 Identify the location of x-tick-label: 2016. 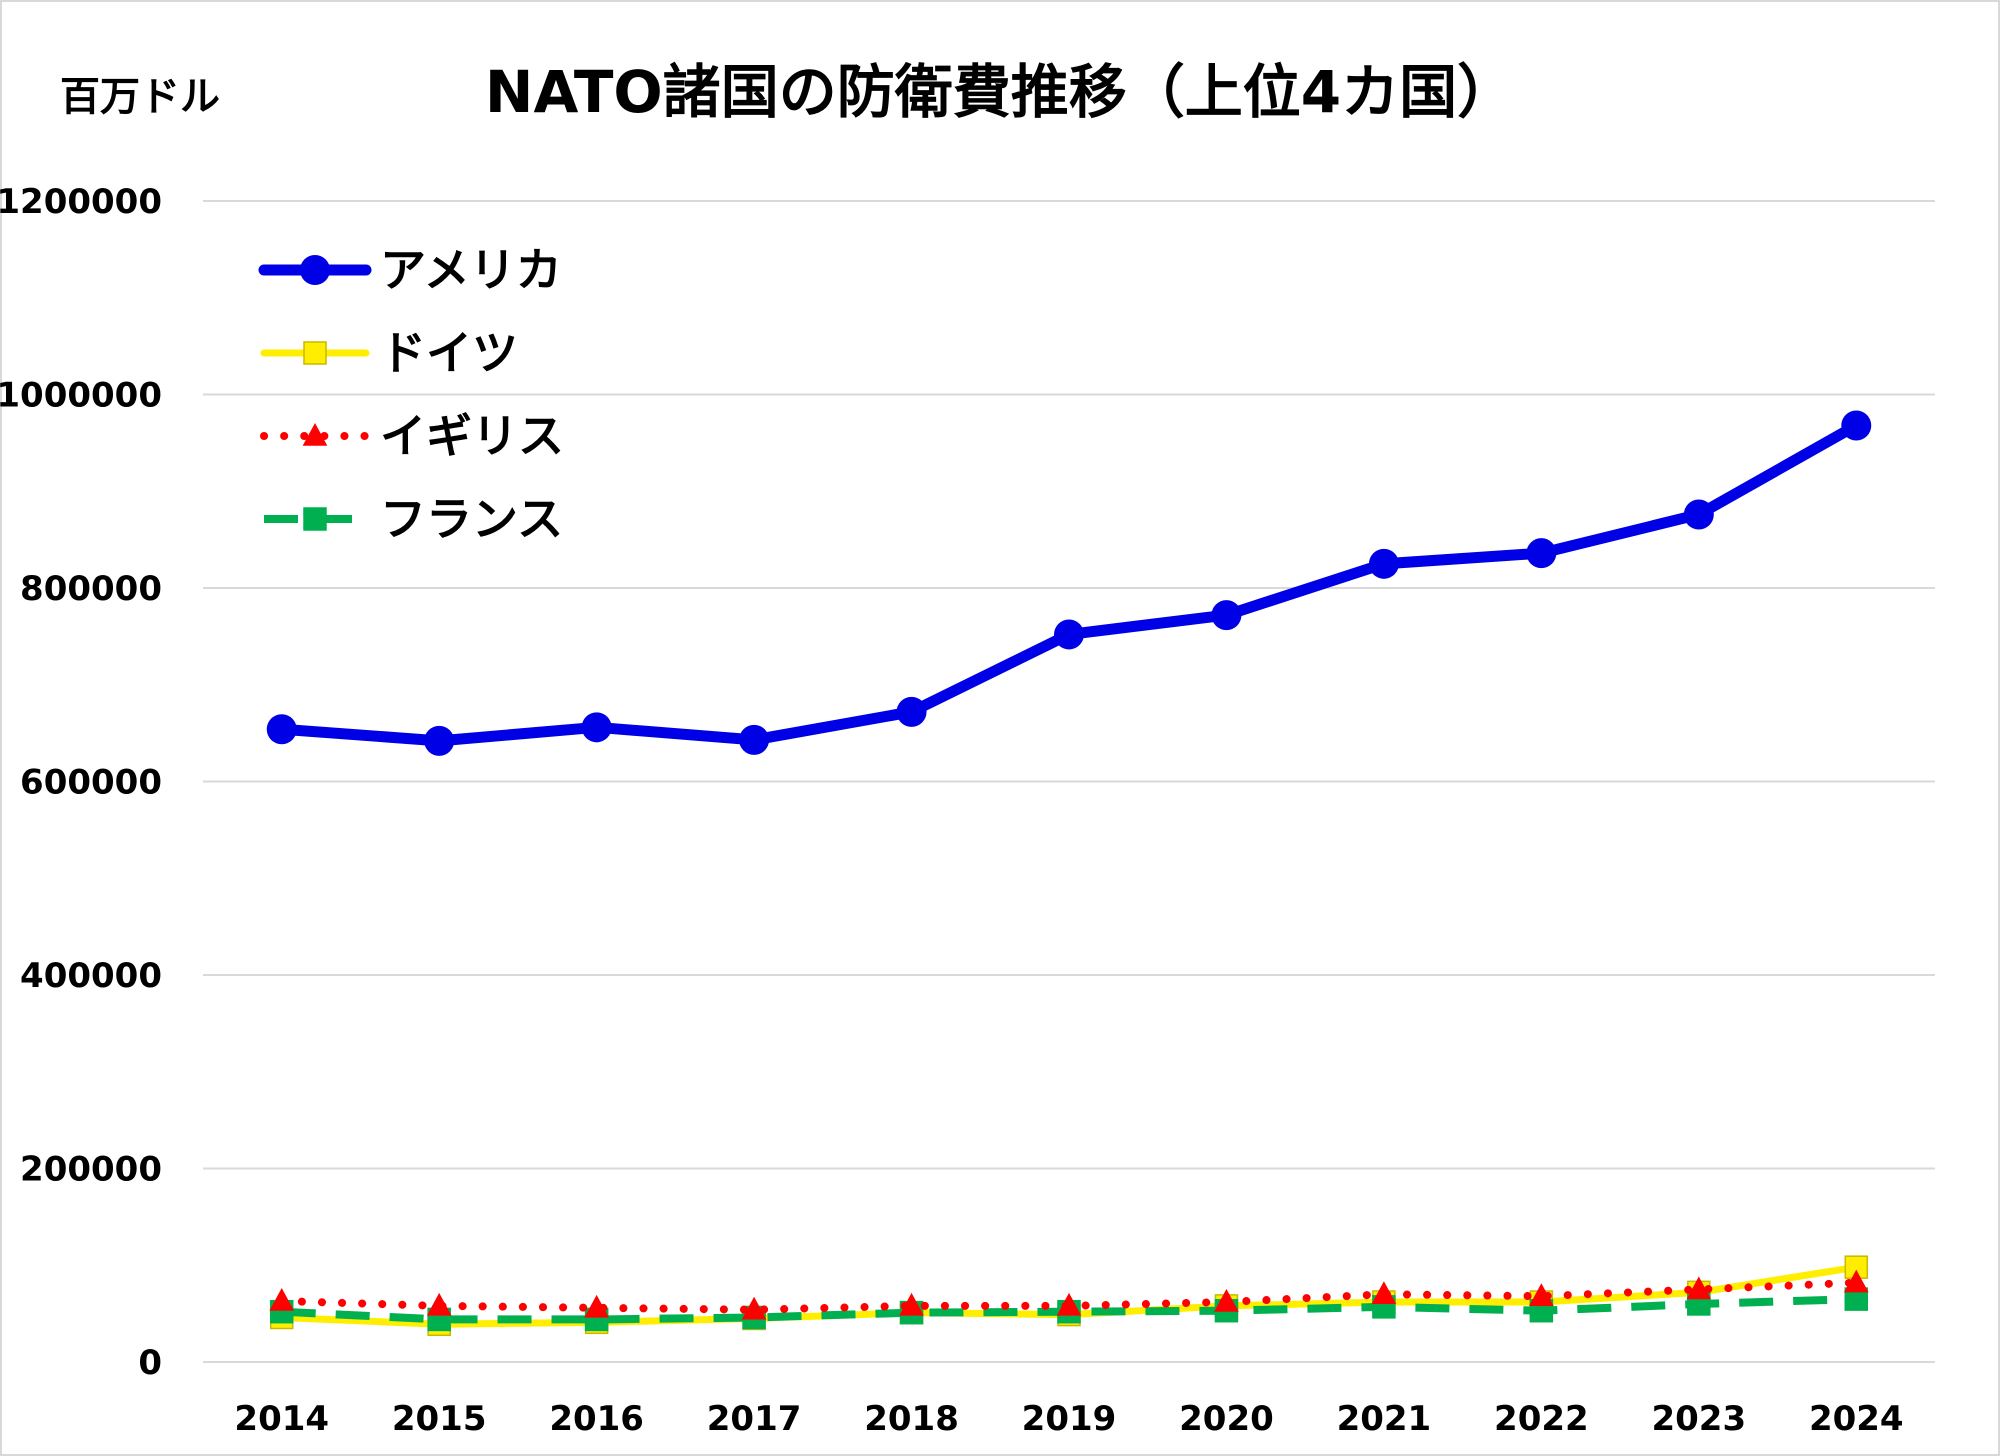
(596, 1419).